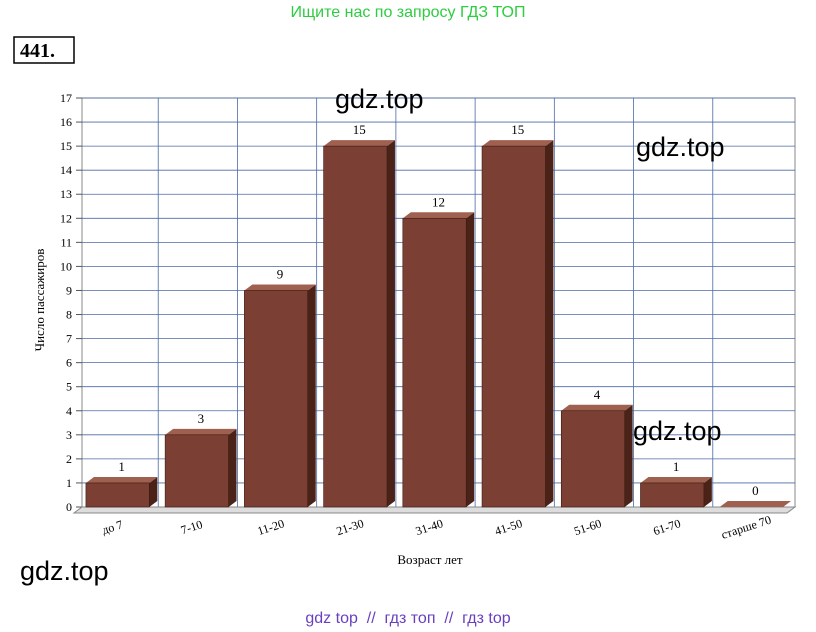  What do you see at coordinates (666, 527) in the screenshot?
I see `x-tick-label: 61-70` at bounding box center [666, 527].